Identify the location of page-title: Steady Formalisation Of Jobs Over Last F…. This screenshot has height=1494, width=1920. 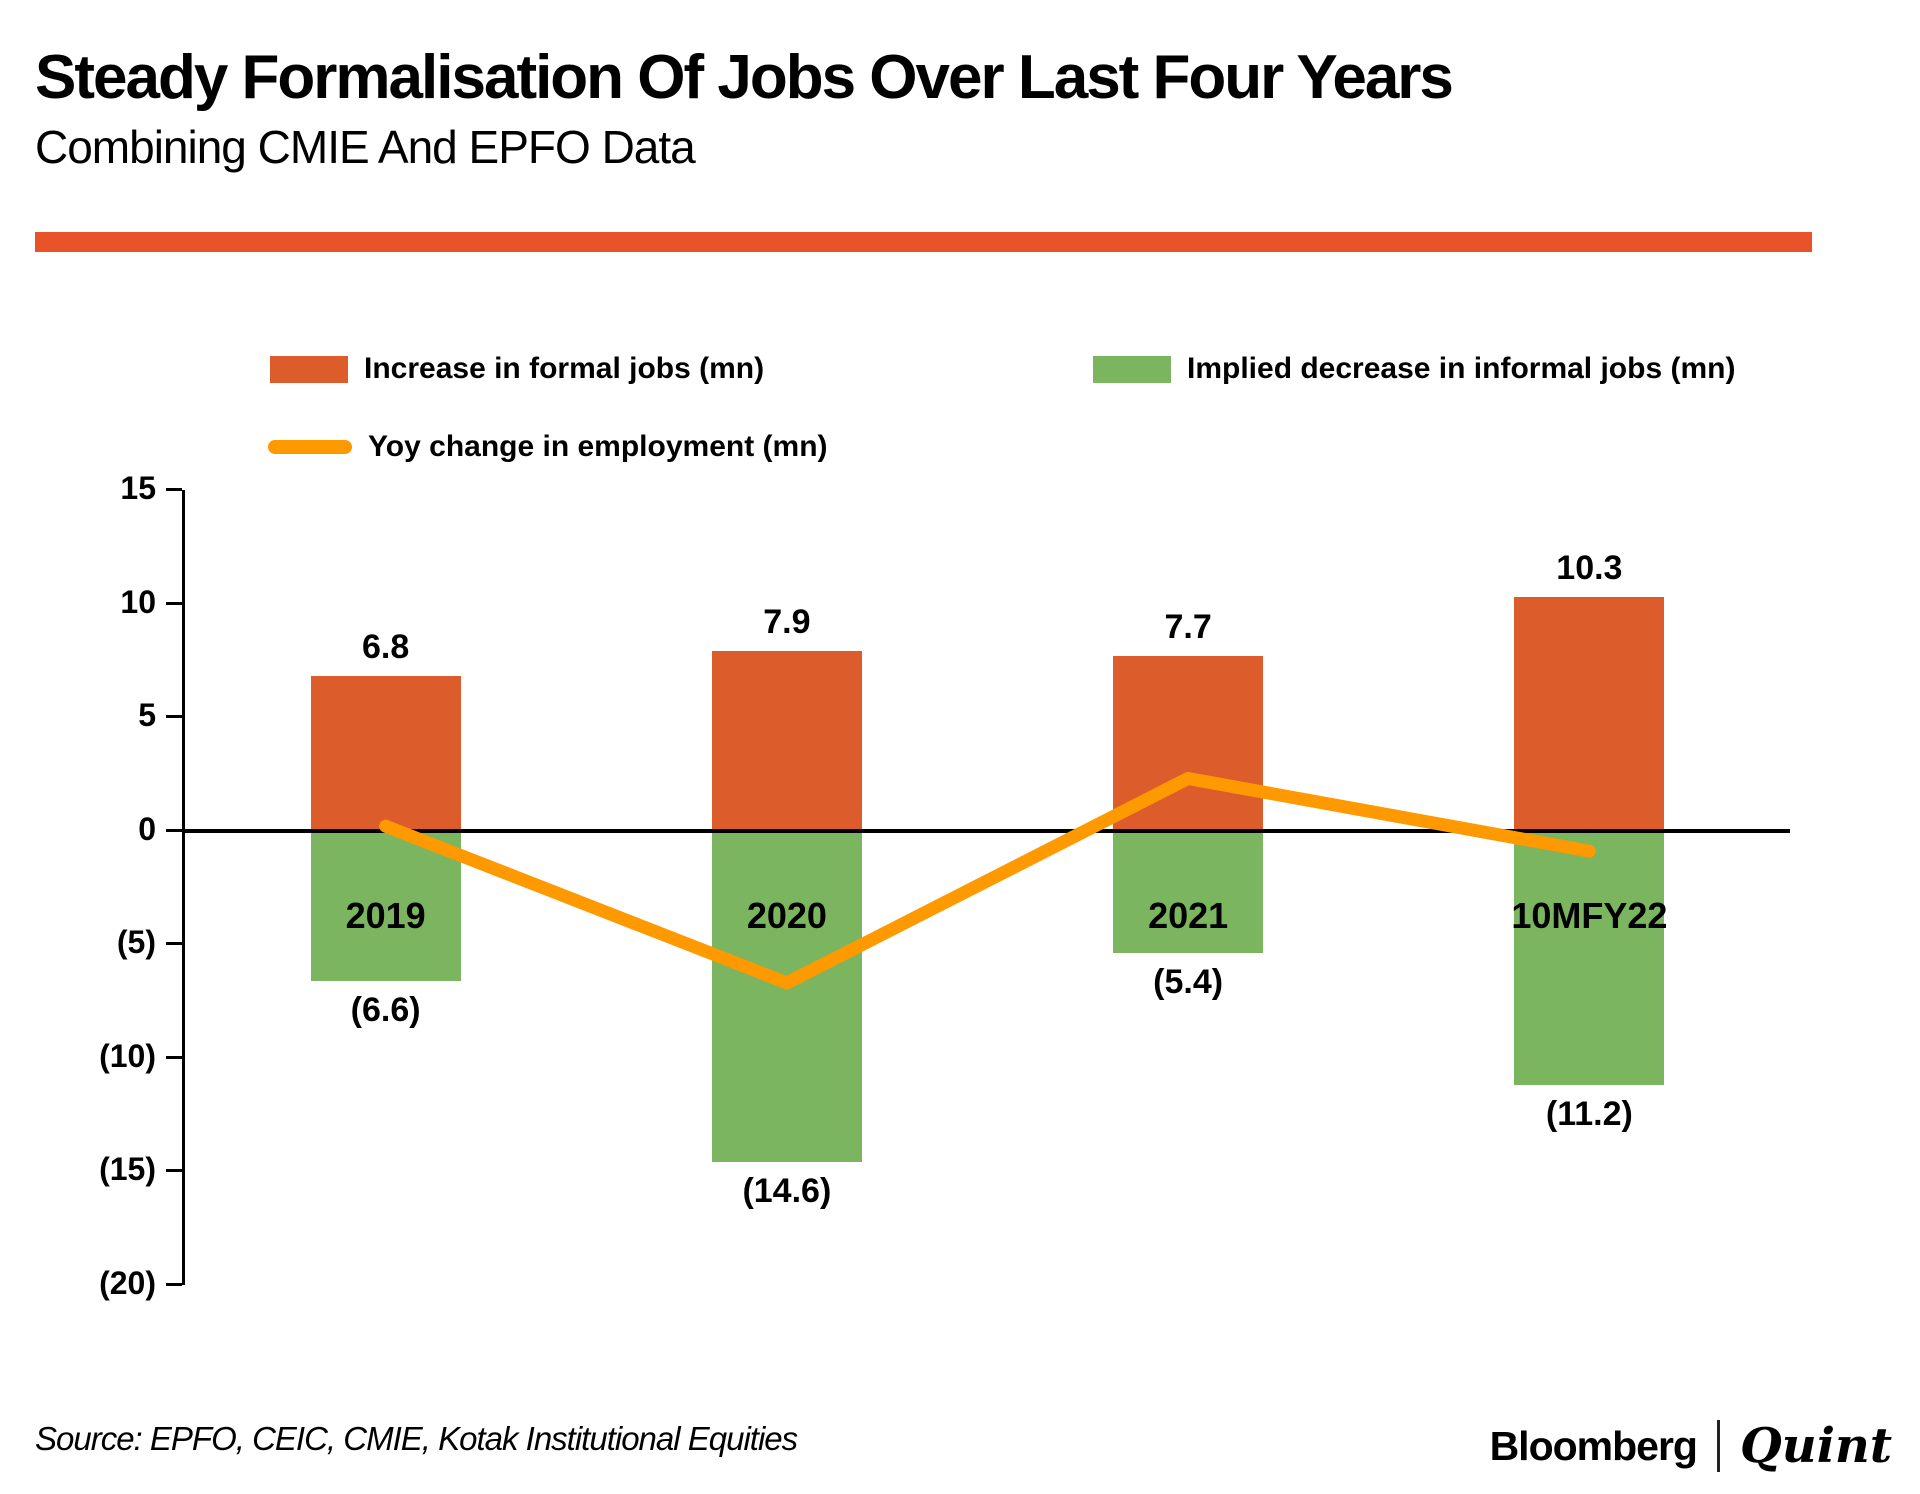
(744, 77).